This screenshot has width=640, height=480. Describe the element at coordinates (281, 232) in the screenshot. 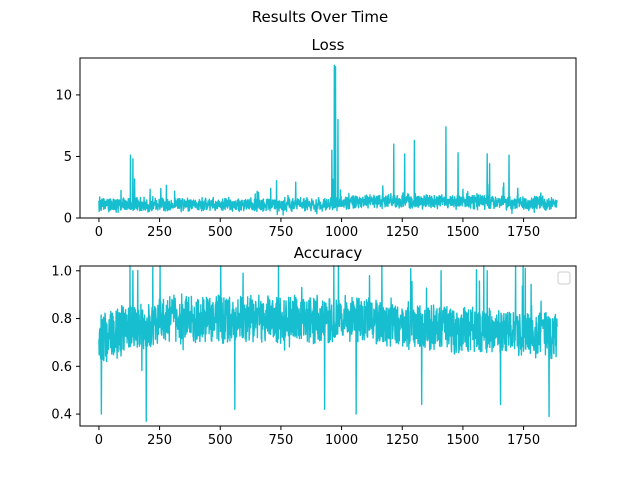

I see `loss-x-tick-label: 750` at that location.